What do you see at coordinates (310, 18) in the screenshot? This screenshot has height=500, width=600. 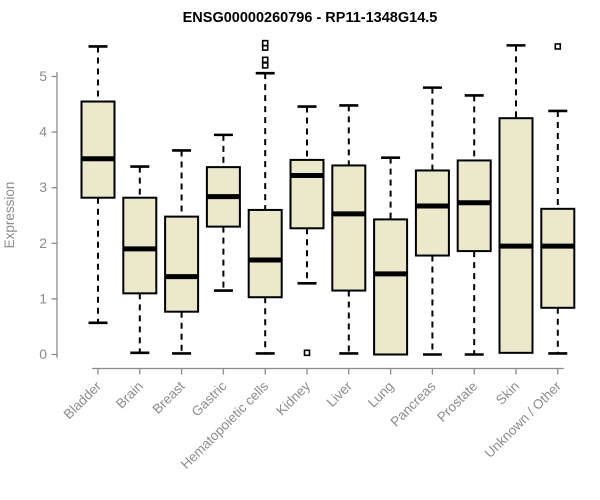 I see `chart-title: ENSG00000260796 - RP11-1348G14.5` at bounding box center [310, 18].